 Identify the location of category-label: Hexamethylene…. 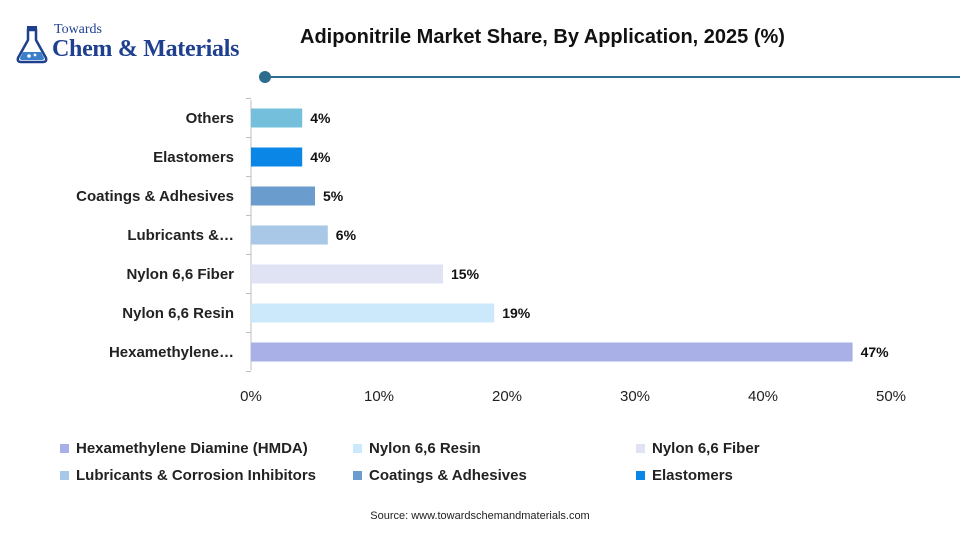
(171, 352).